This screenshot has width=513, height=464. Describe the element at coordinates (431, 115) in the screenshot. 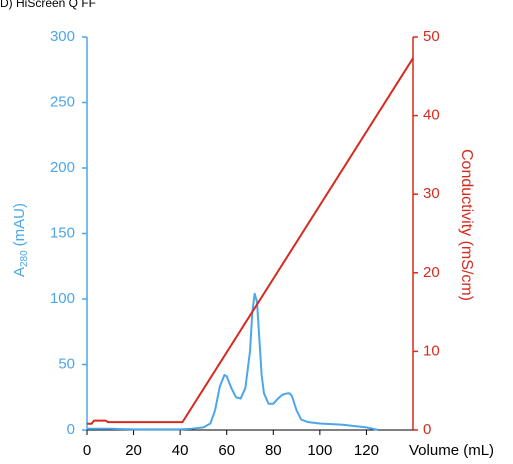

I see `y2-tick-label: 40` at that location.